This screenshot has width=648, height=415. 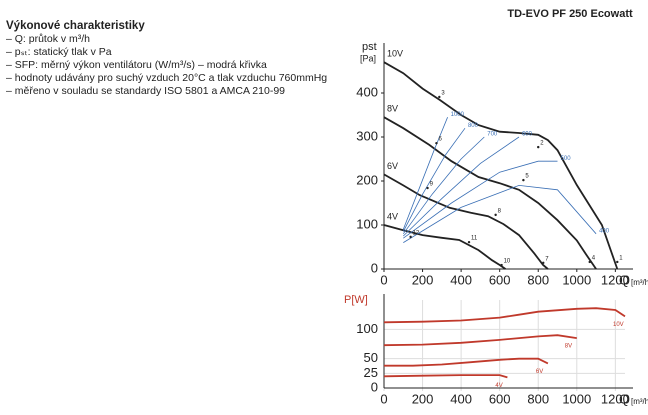 What do you see at coordinates (507, 262) in the screenshot?
I see `point-label: 10` at bounding box center [507, 262].